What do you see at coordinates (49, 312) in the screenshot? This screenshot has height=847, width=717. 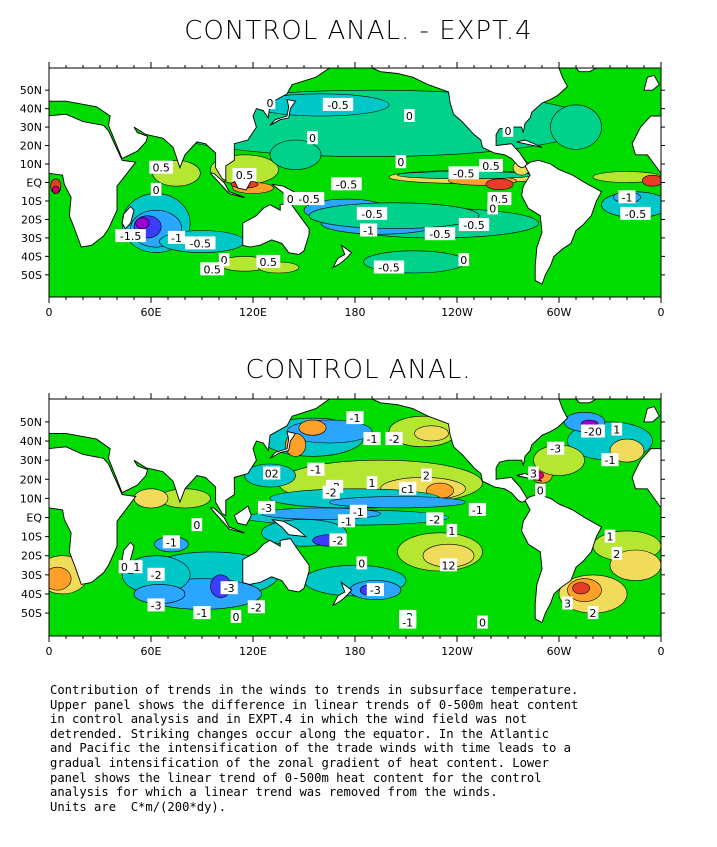 I see `lon-label: 0` at bounding box center [49, 312].